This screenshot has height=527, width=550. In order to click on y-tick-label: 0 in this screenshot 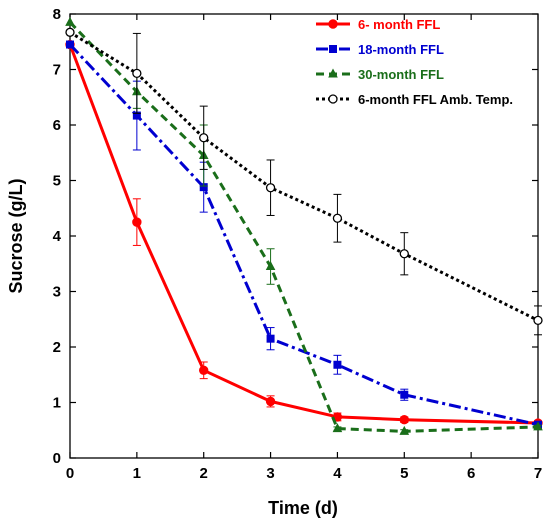, I will do `click(57, 458)`.